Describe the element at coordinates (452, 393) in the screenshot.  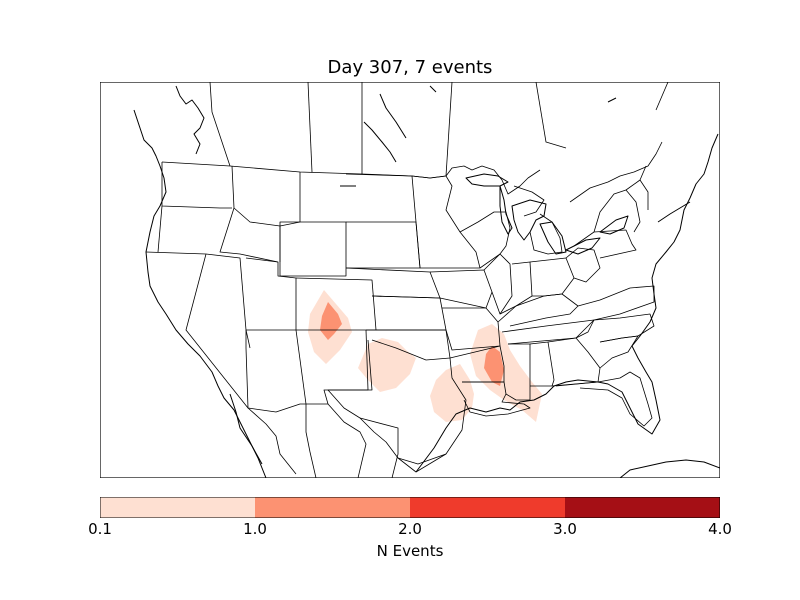
I see `contour-east-texas-low` at that location.